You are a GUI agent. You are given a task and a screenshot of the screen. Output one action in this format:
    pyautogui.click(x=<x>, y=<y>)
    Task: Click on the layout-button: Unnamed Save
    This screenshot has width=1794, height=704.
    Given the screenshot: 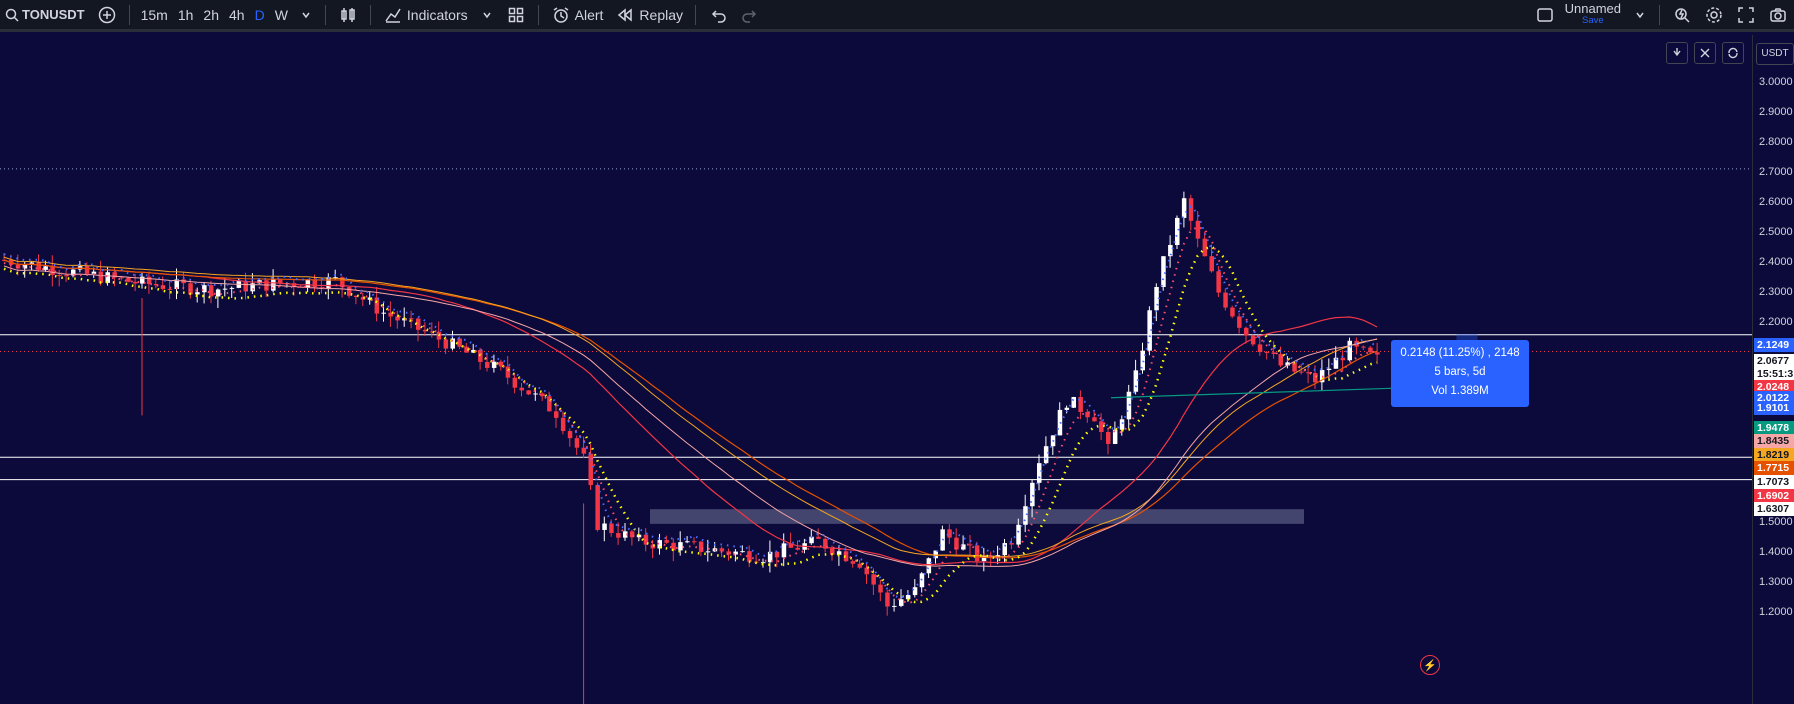 What is the action you would take?
    pyautogui.click(x=1578, y=15)
    